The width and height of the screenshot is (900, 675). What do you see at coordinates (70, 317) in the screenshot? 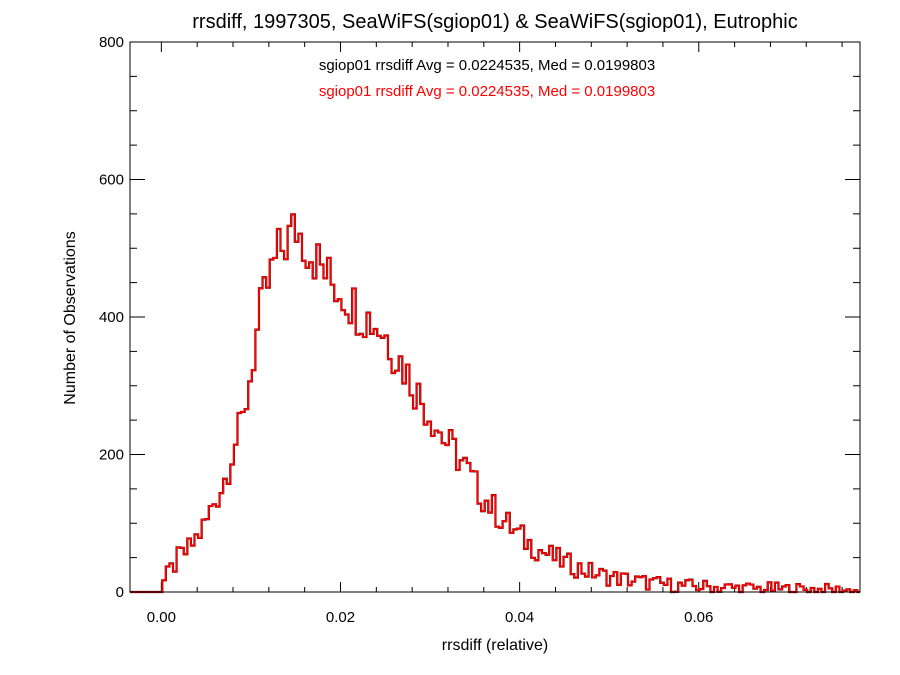
I see `y-axis-label: Number of Observations` at bounding box center [70, 317].